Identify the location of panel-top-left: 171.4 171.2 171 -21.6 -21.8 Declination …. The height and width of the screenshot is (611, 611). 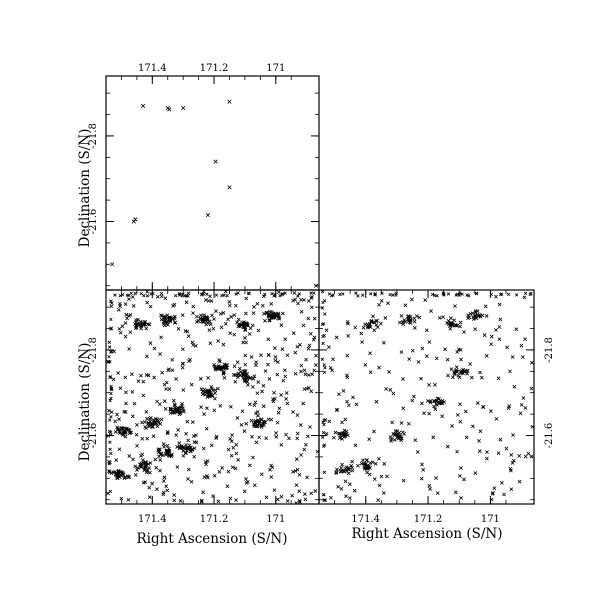
(198, 177).